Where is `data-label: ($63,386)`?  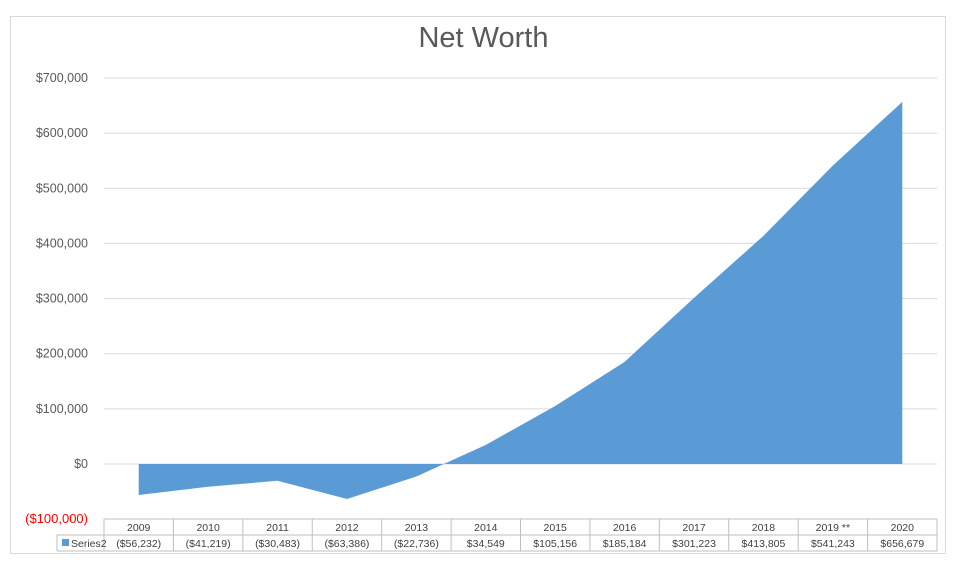
data-label: ($63,386) is located at coordinates (346, 544).